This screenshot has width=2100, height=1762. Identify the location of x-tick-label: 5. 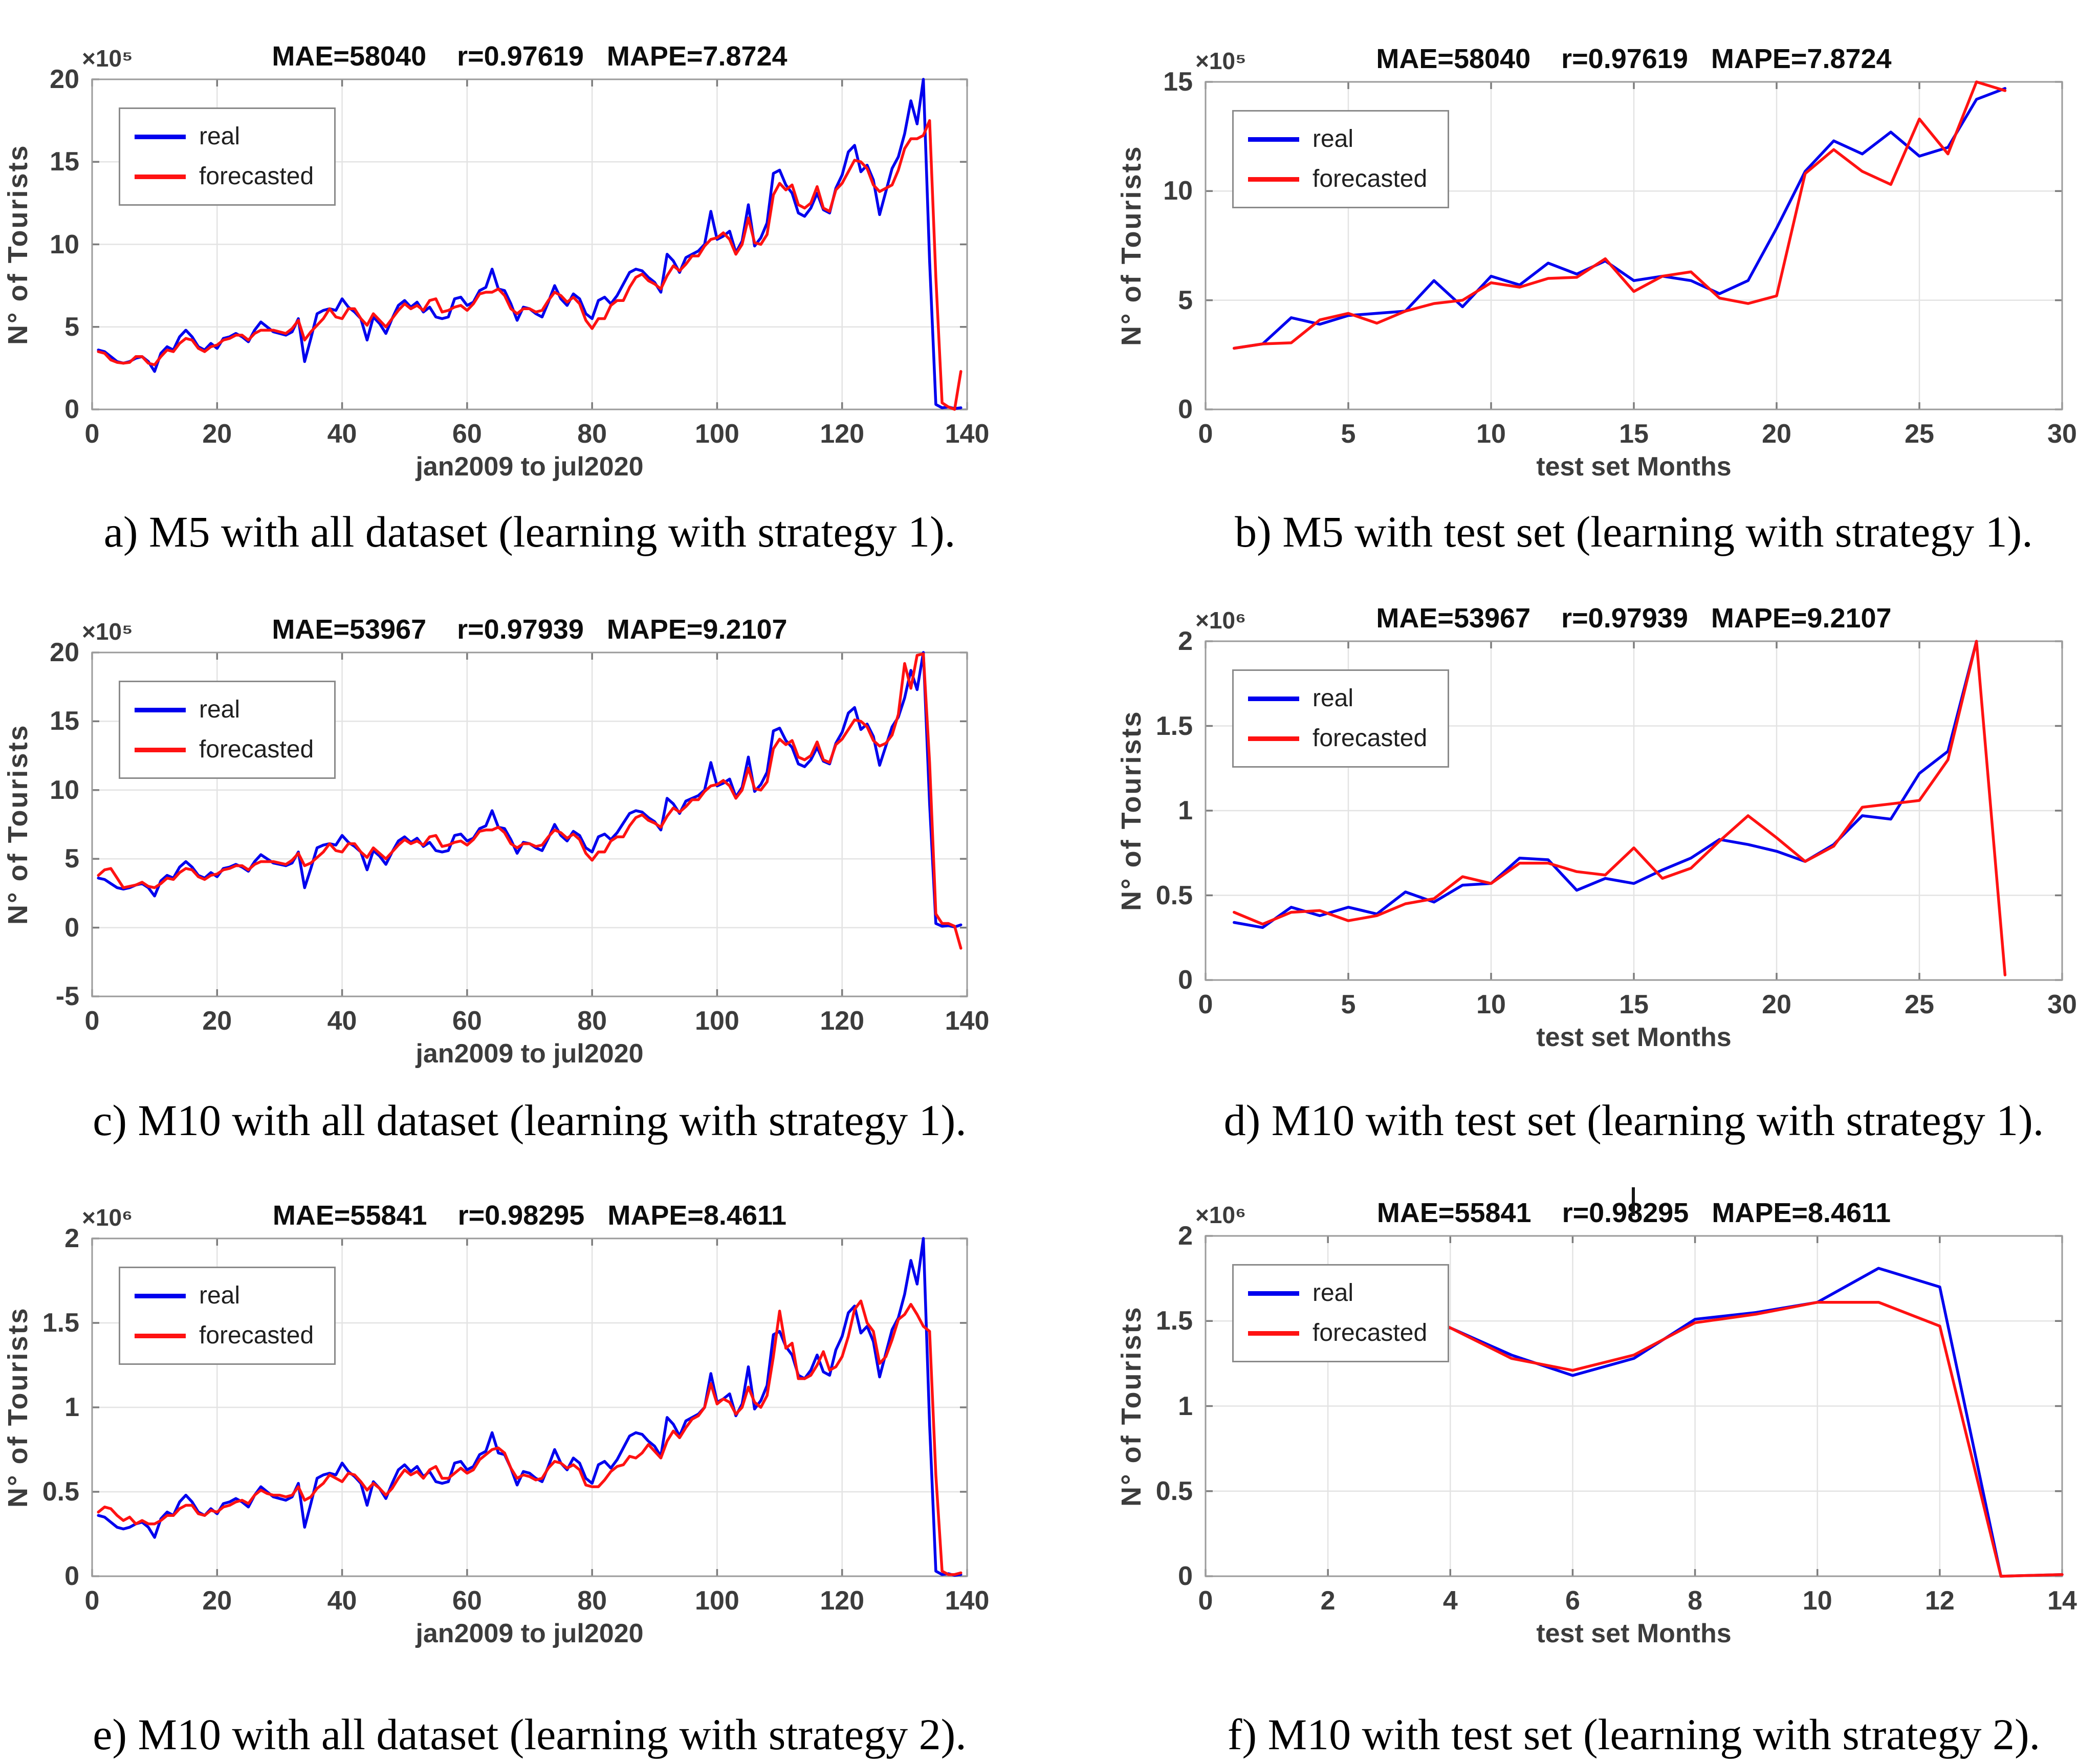
(1348, 434).